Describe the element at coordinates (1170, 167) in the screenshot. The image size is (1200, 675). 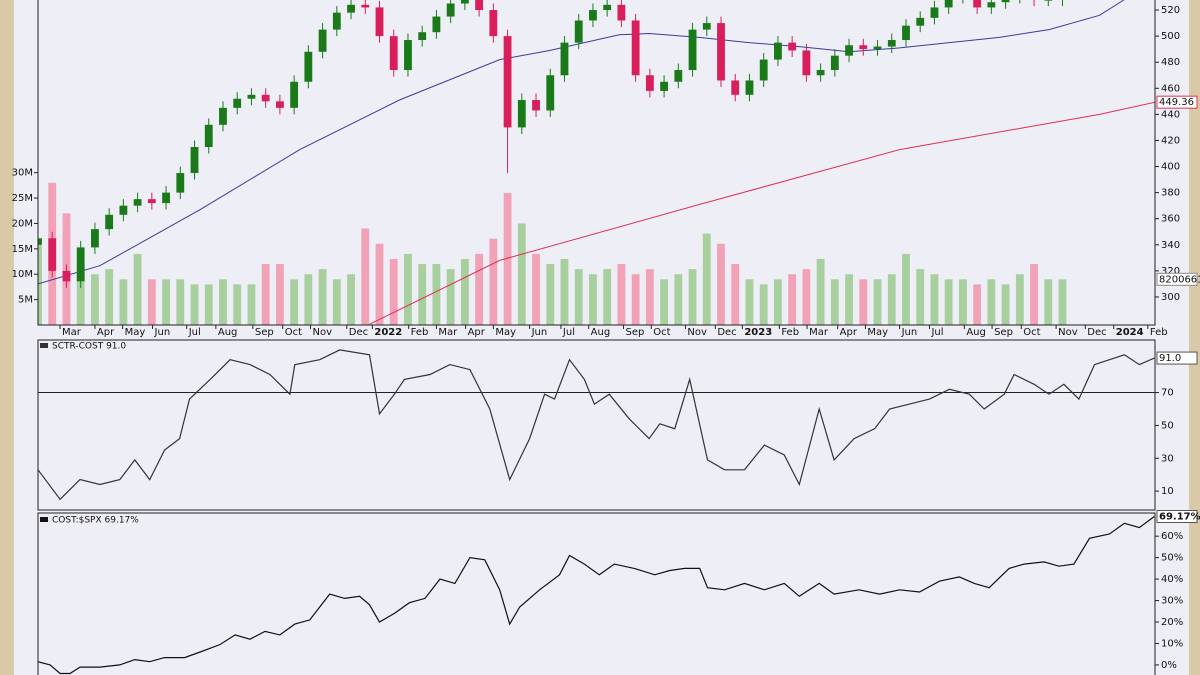
I see `y-tick-label: 400` at that location.